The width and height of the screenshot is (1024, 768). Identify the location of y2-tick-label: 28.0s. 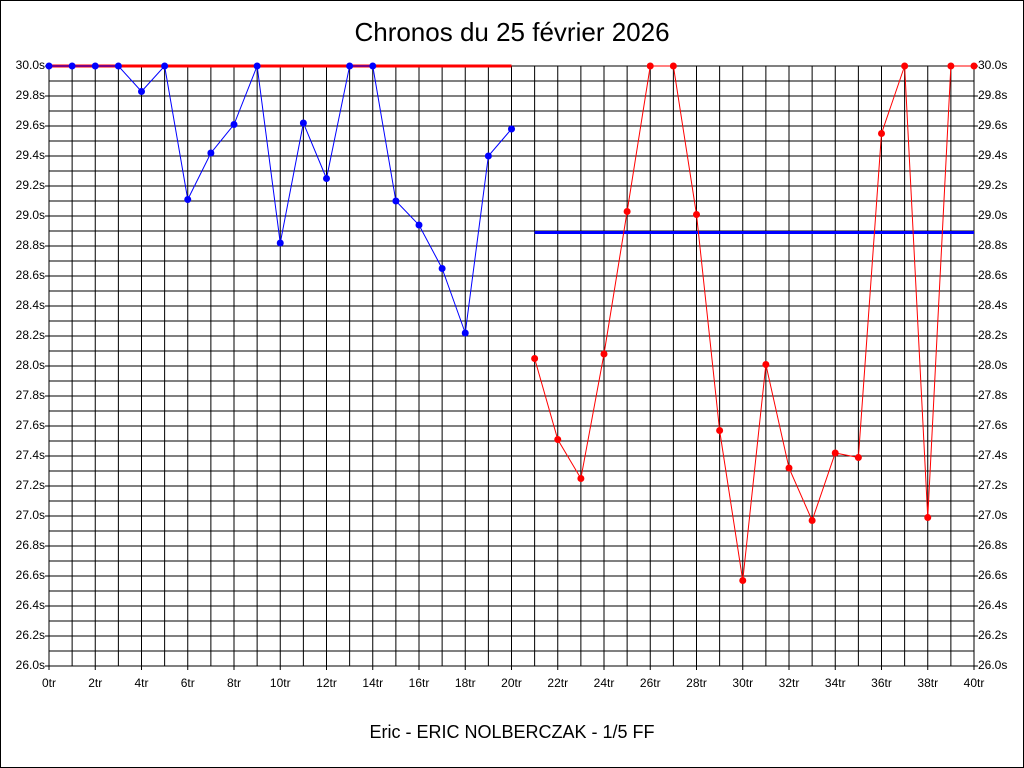
(992, 365).